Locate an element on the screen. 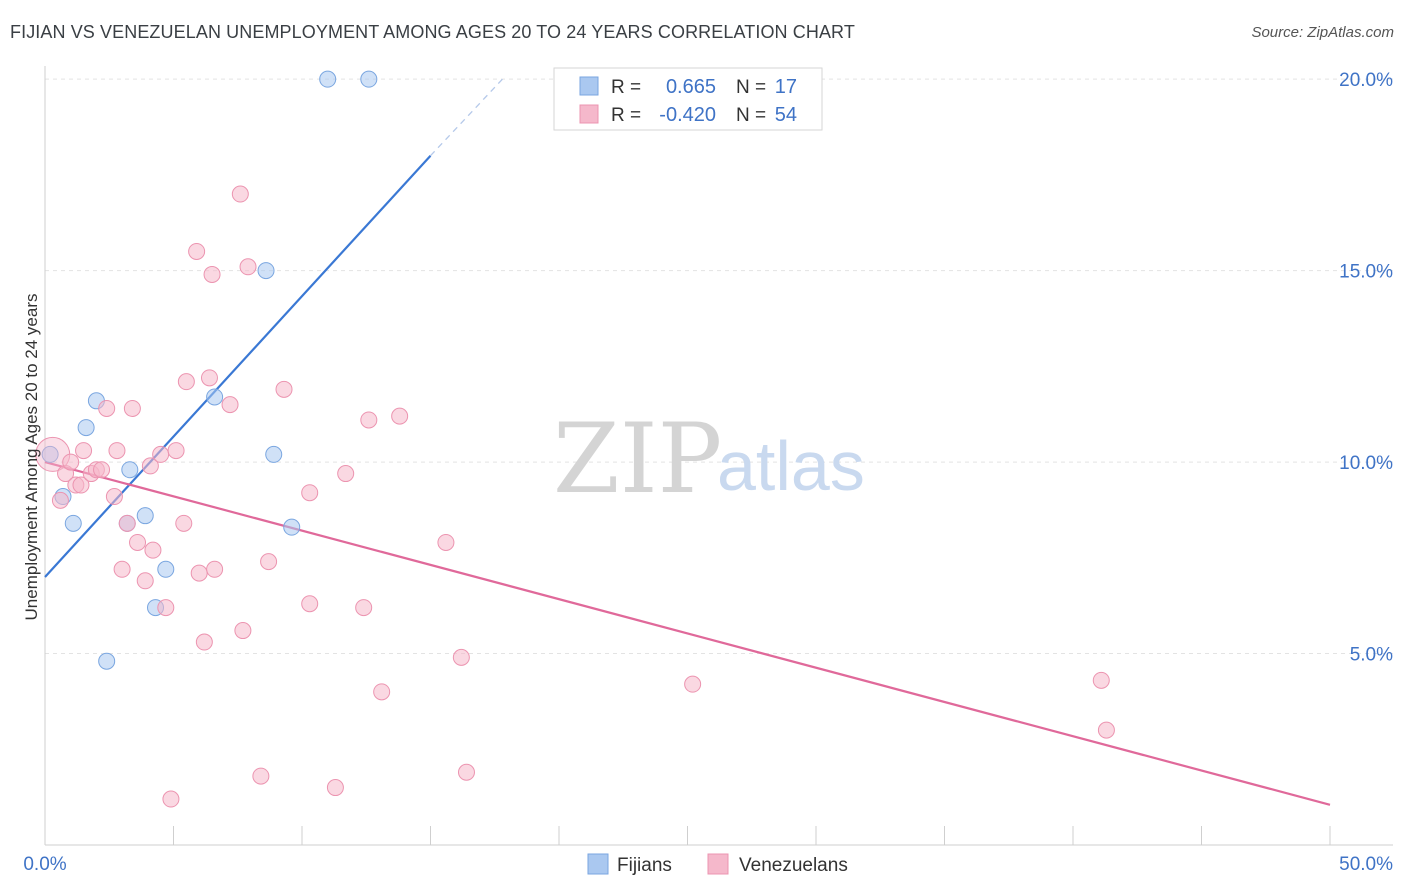 The width and height of the screenshot is (1406, 892). y-tick-label: 10.0% is located at coordinates (1366, 463).